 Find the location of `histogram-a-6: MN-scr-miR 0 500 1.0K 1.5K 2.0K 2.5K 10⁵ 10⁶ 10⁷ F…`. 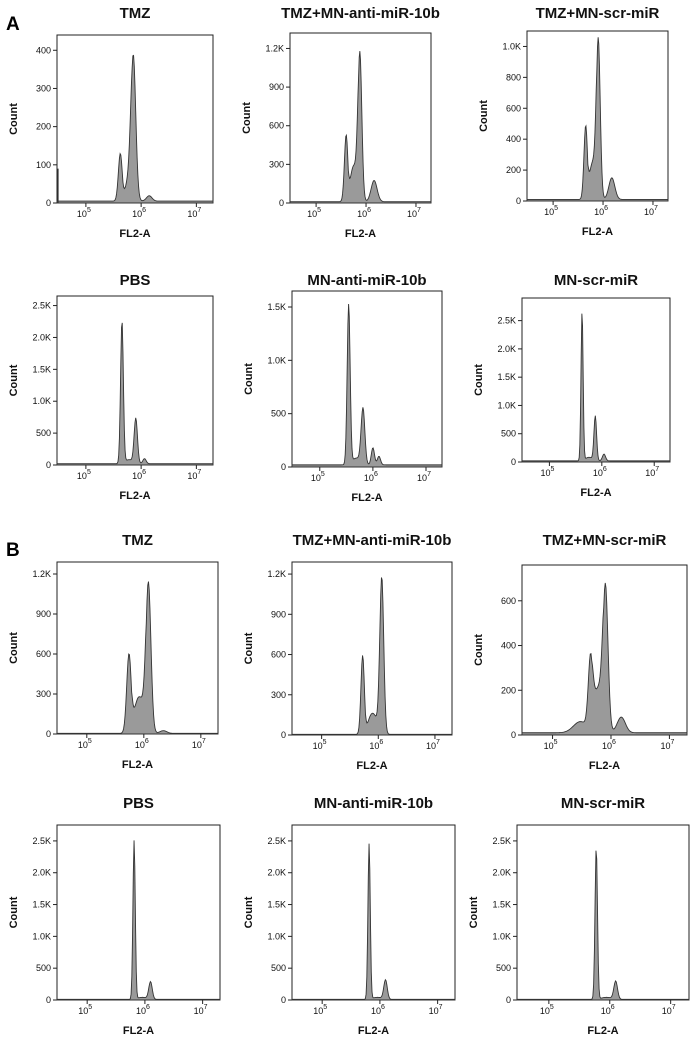

histogram-a-6: MN-scr-miR 0 500 1.0K 1.5K 2.0K 2.5K 10⁵ 10⁶ 10⁷ F… is located at coordinates (572, 385).